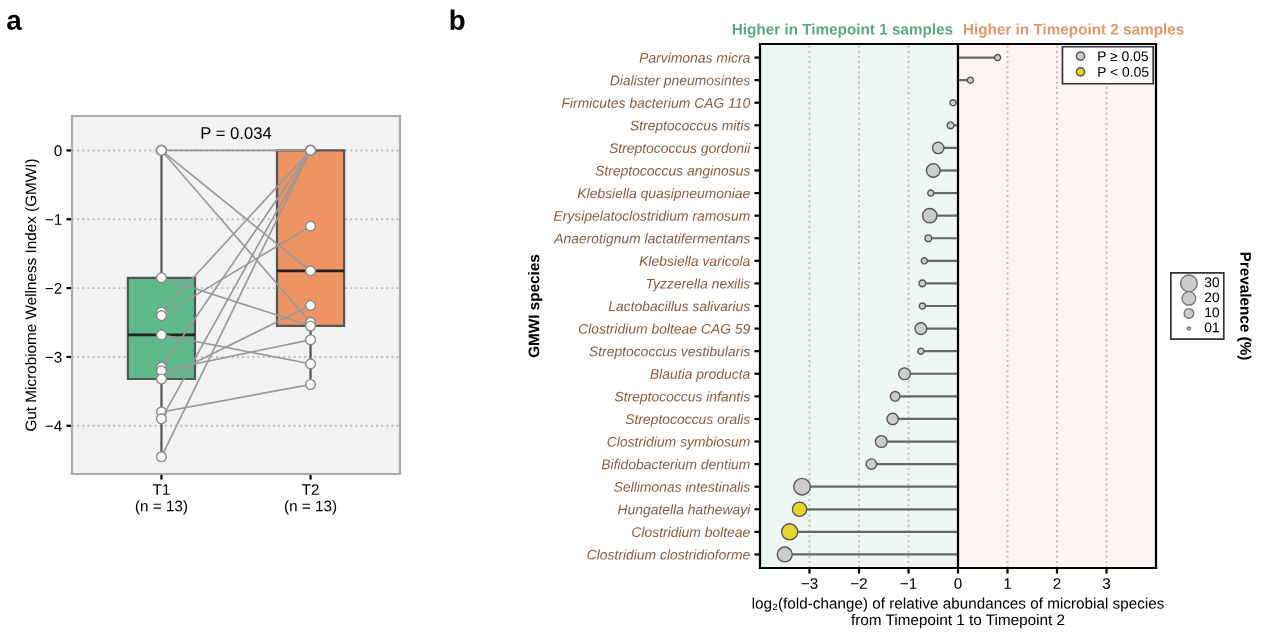  What do you see at coordinates (14, 22) in the screenshot?
I see `text: a` at bounding box center [14, 22].